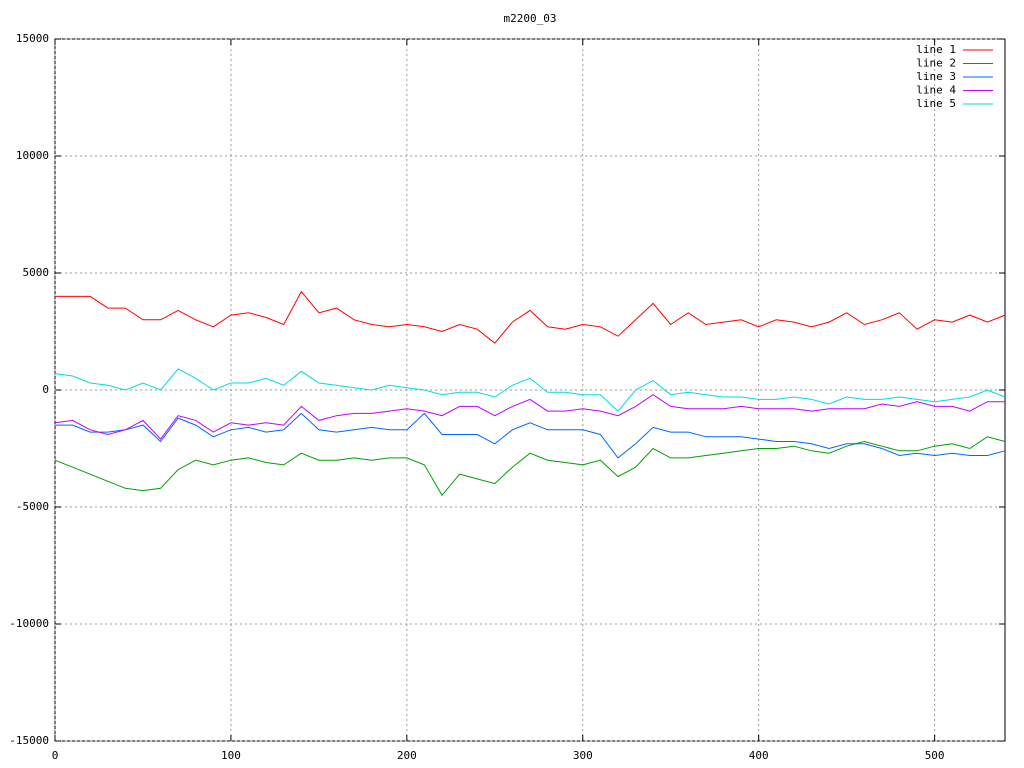 The height and width of the screenshot is (768, 1024). What do you see at coordinates (32, 155) in the screenshot?
I see `y-tick-label: 10000` at bounding box center [32, 155].